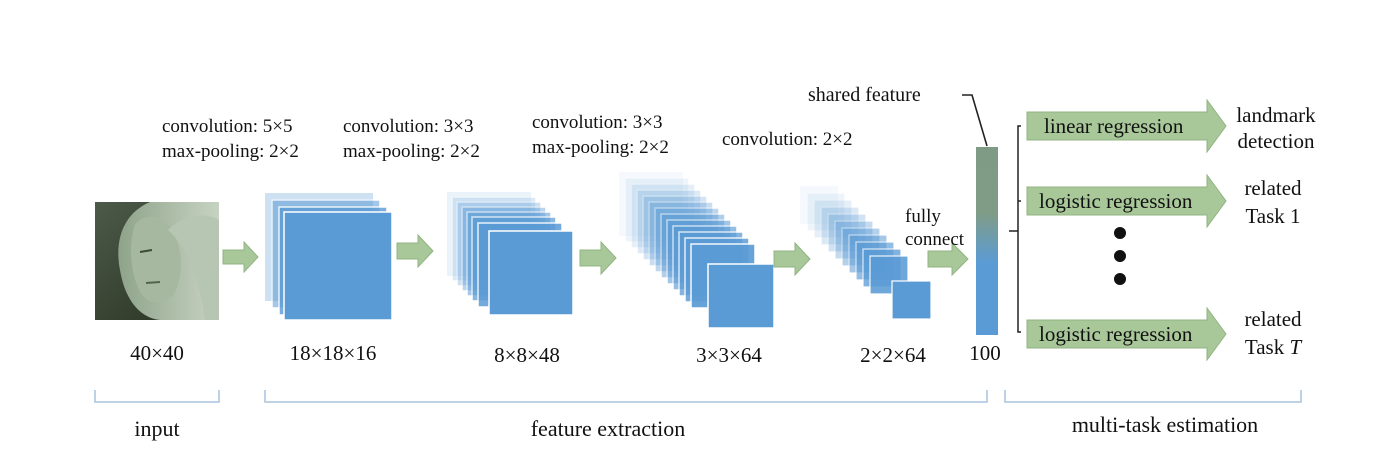 The image size is (1400, 459). I want to click on arrow-fully-connect, so click(948, 259).